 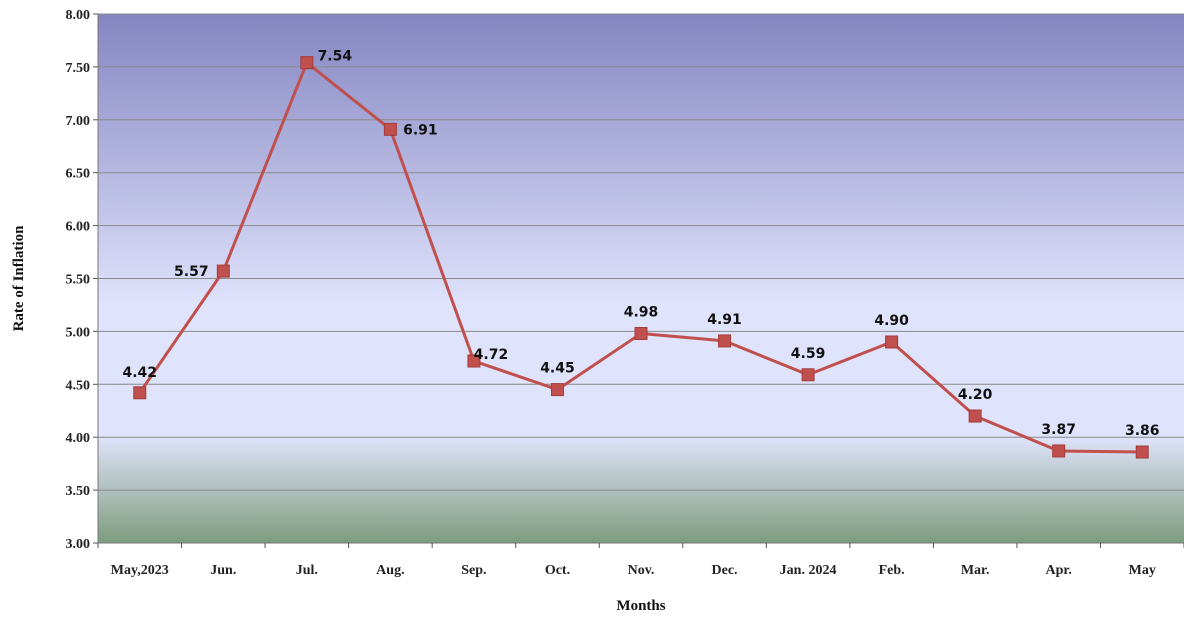 I want to click on y-tick-label: 4.00, so click(x=78, y=438).